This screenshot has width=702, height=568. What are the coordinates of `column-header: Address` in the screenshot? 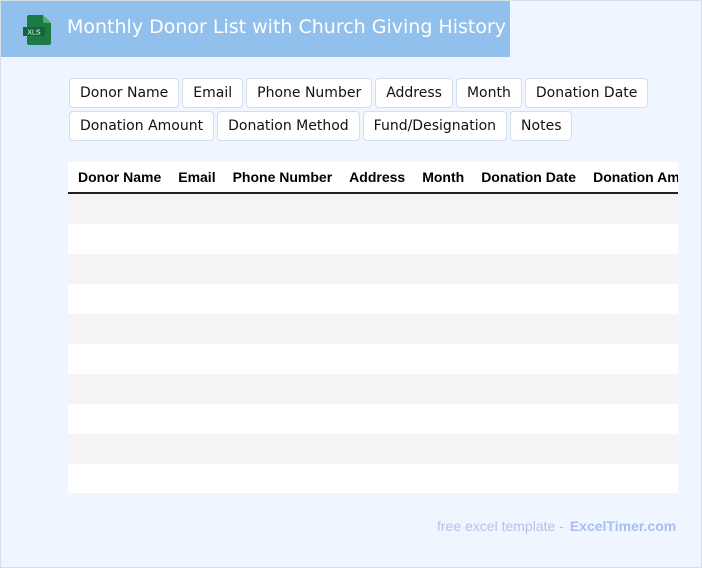 It's located at (376, 178).